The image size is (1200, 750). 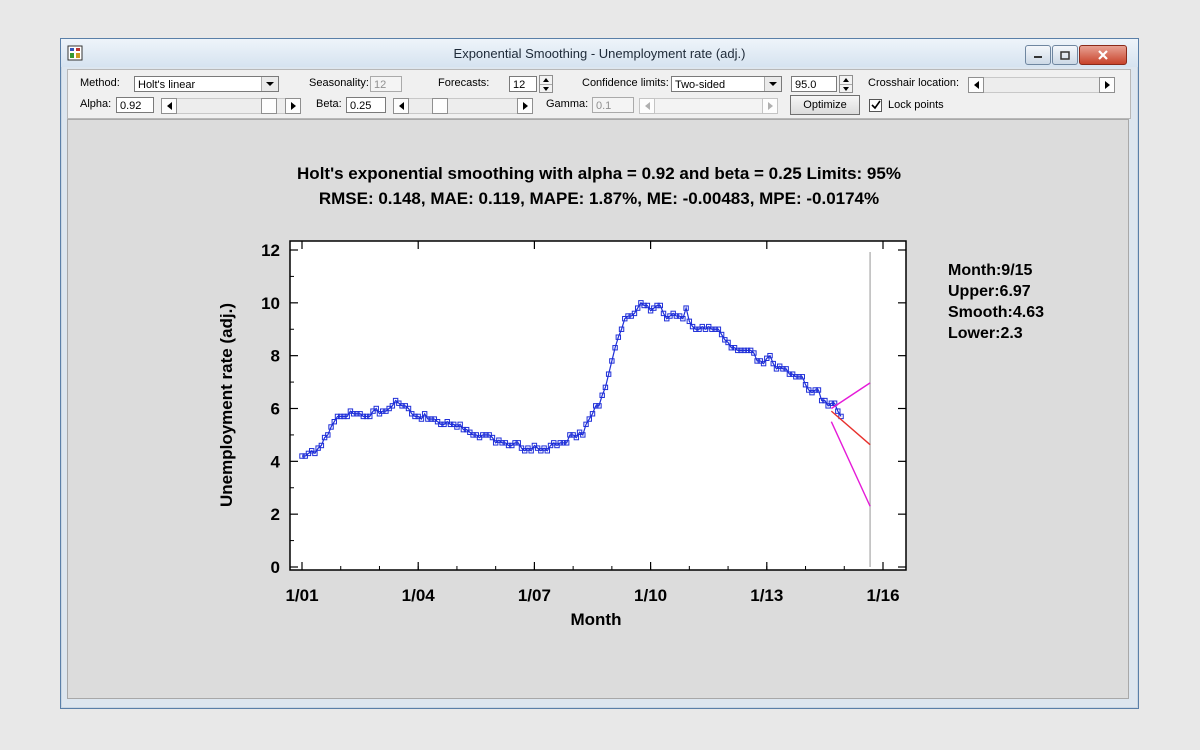 I want to click on crosshair-upper: Upper:6.97, so click(x=989, y=291).